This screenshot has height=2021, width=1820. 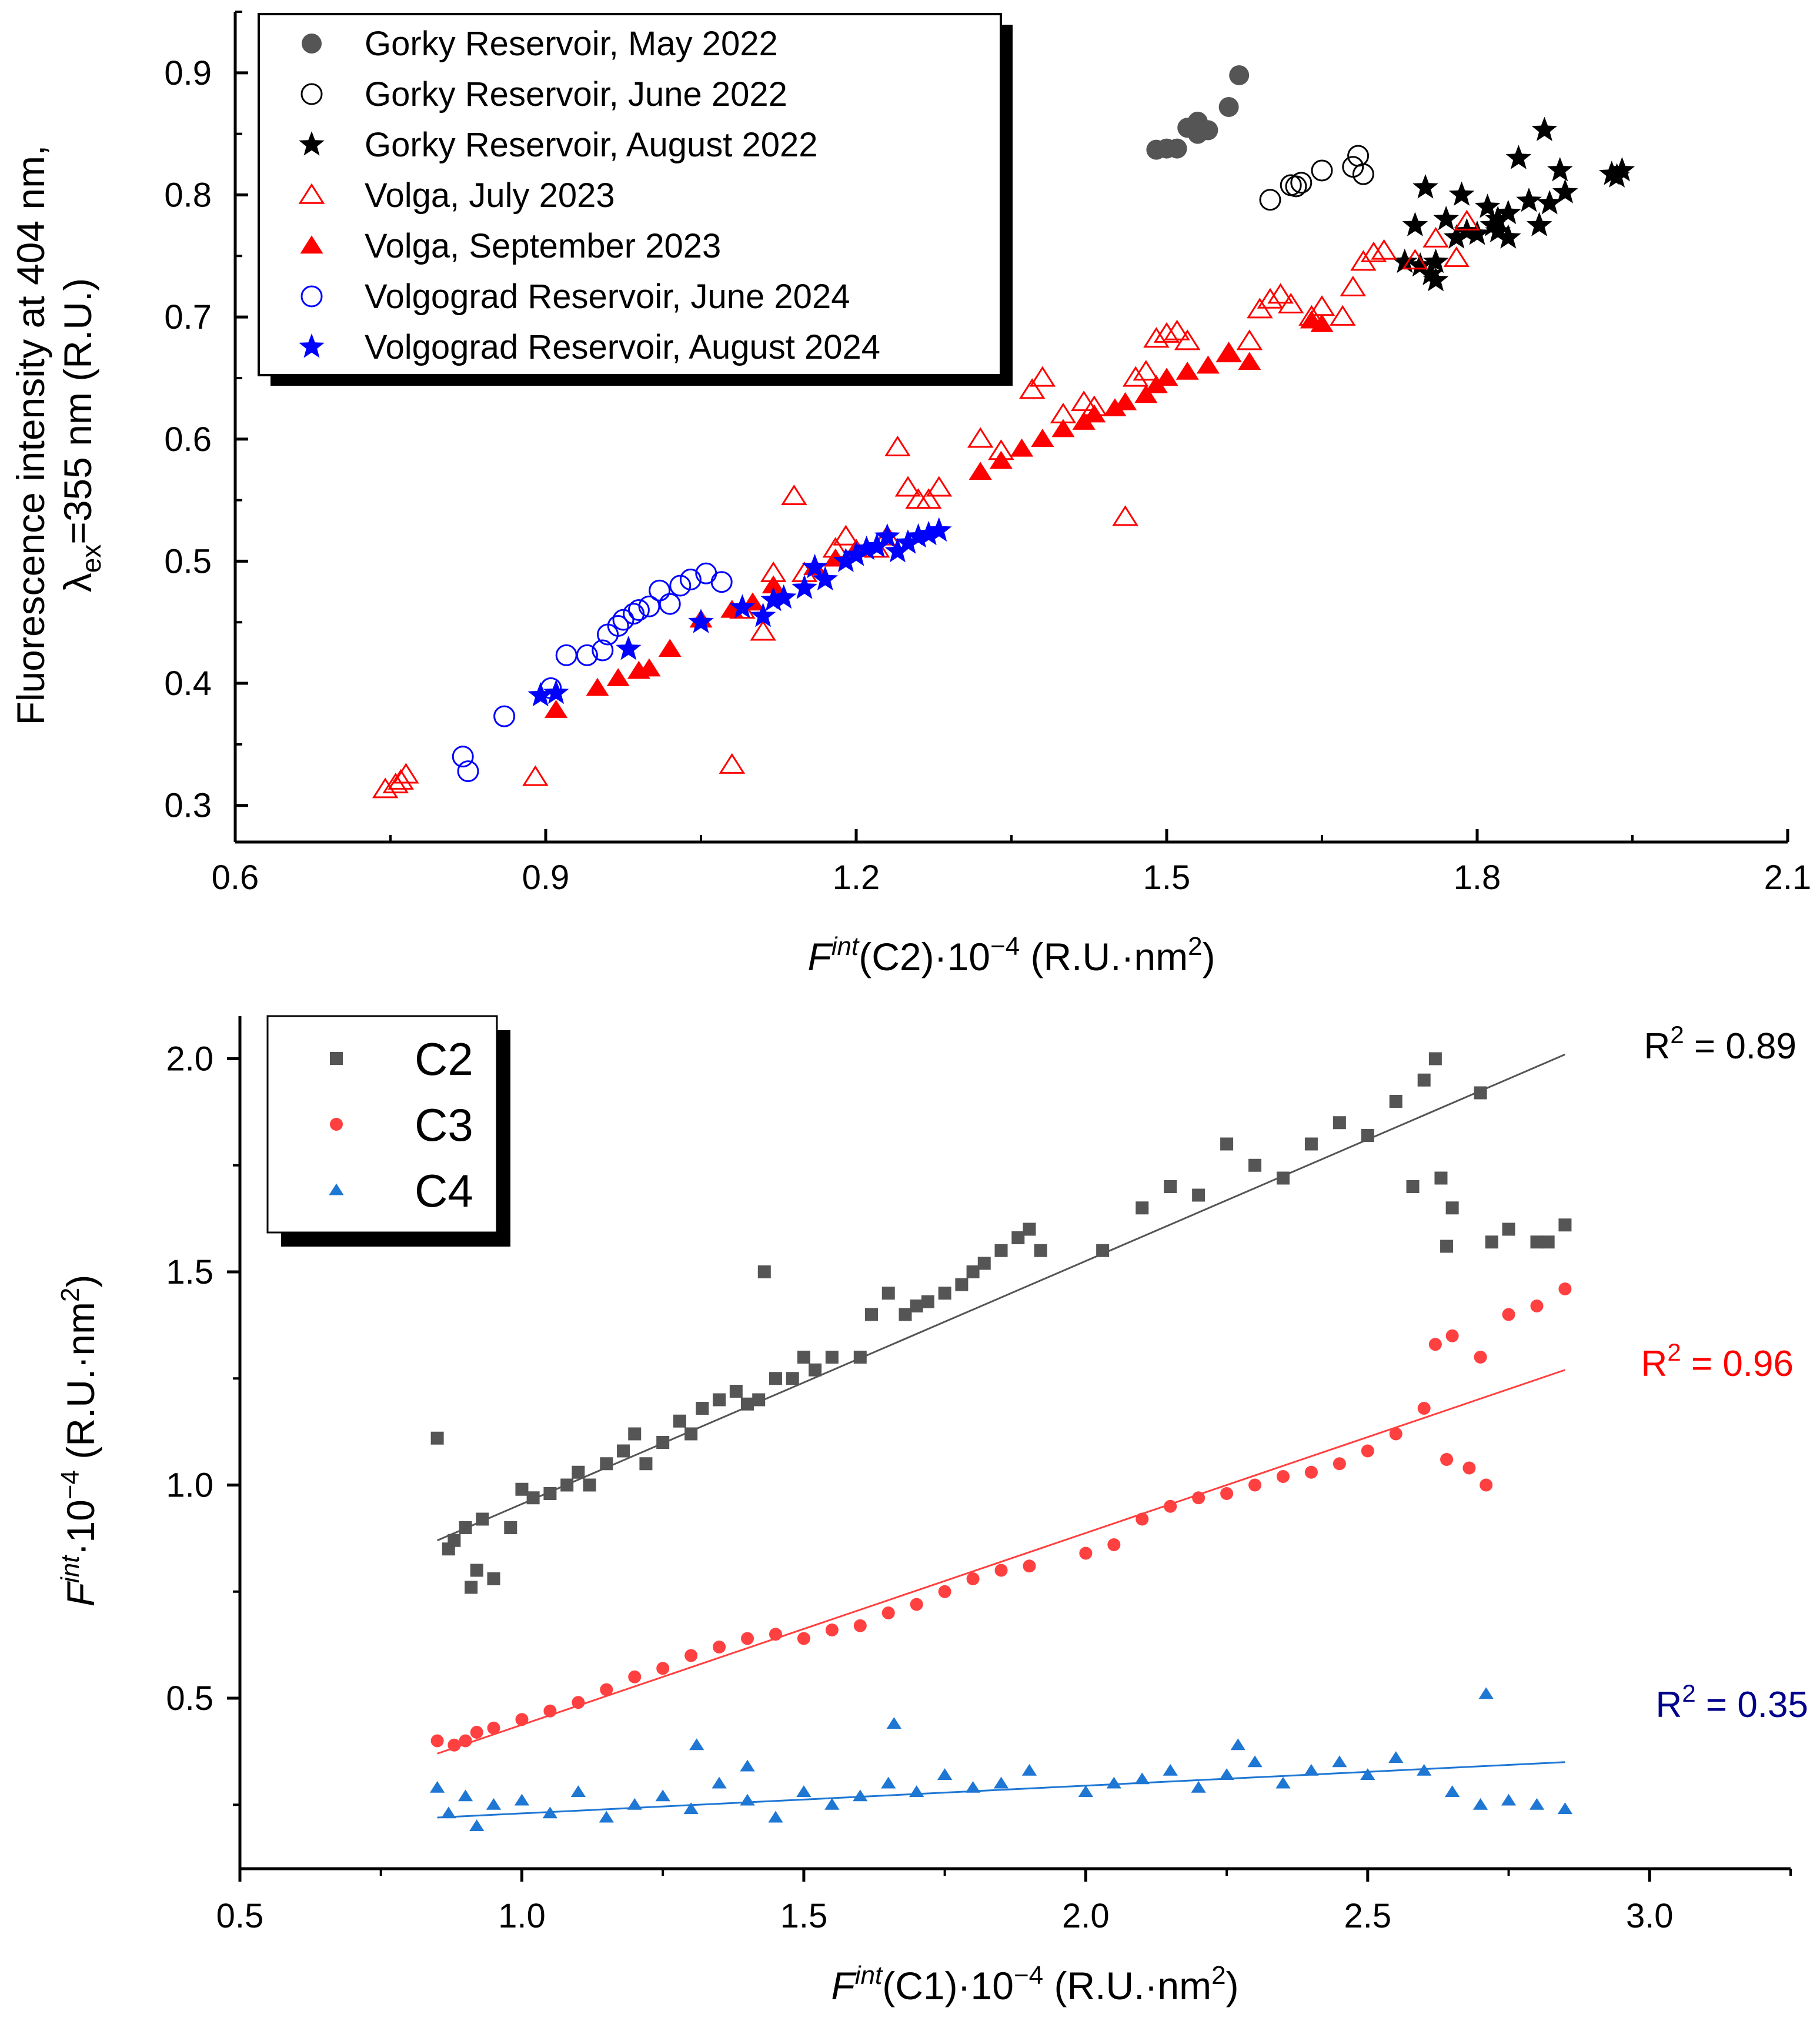 What do you see at coordinates (188, 317) in the screenshot?
I see `top-y-tick-label: 0.7` at bounding box center [188, 317].